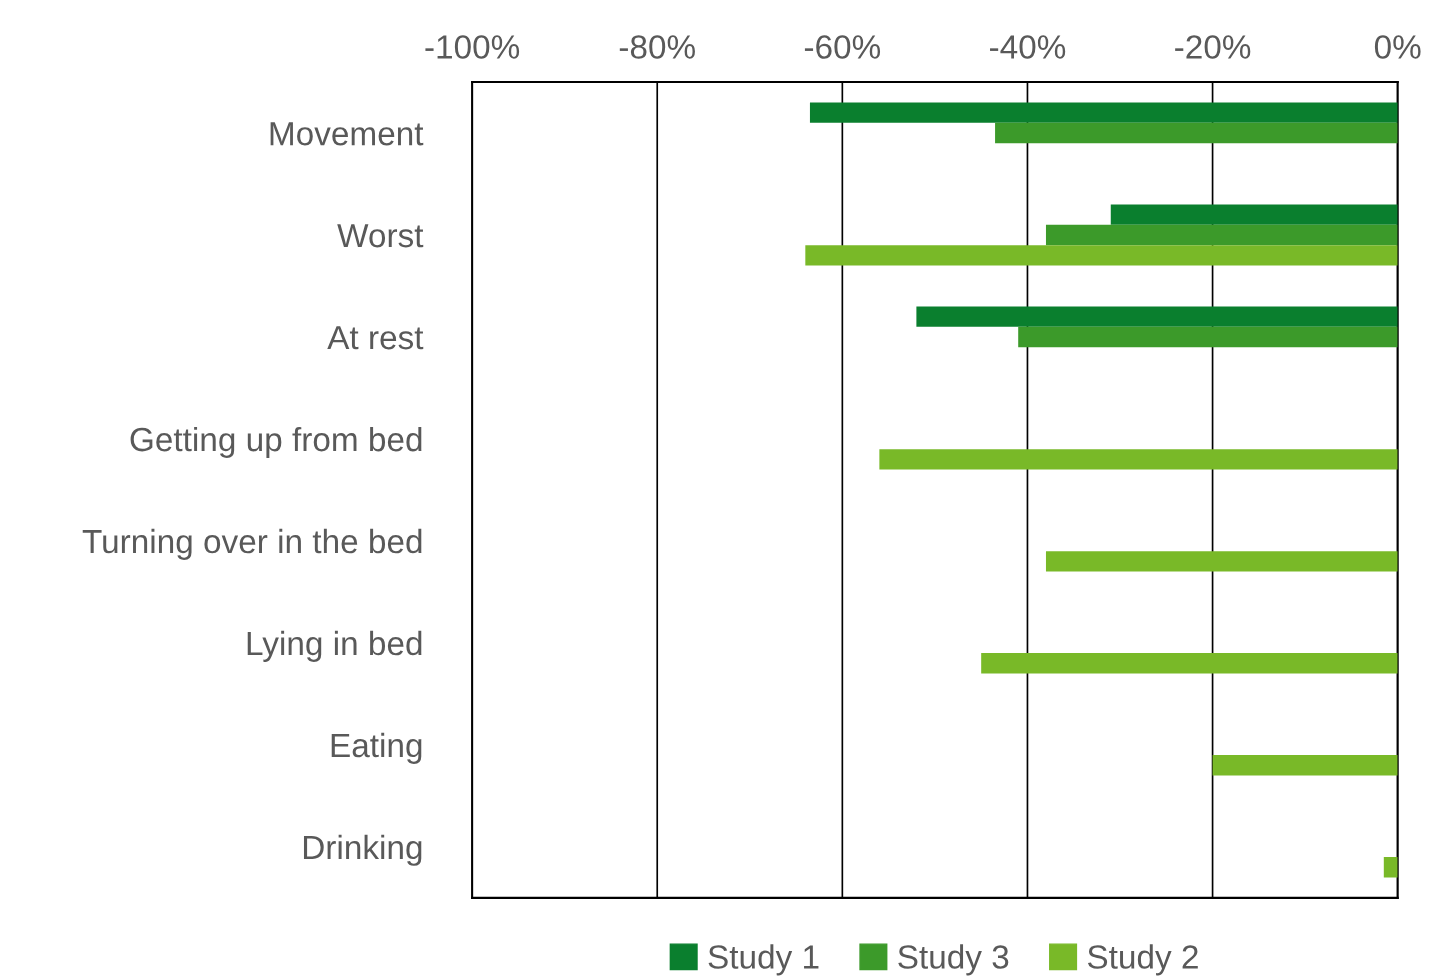  Describe the element at coordinates (763, 960) in the screenshot. I see `legend-label: Study 1` at that location.